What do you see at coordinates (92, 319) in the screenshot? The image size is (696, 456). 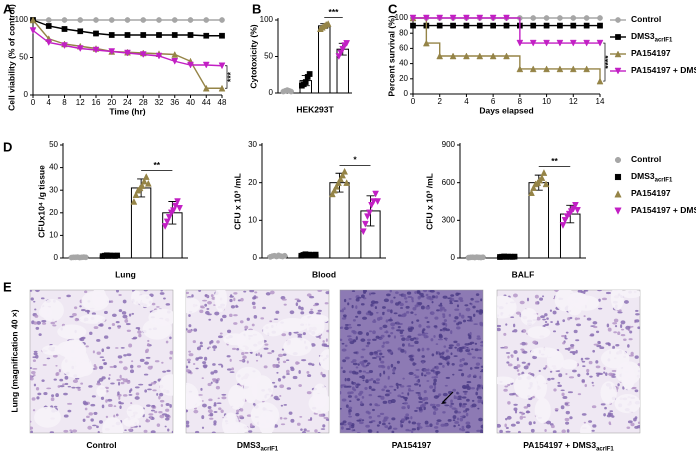 I see `alveolus` at bounding box center [92, 319].